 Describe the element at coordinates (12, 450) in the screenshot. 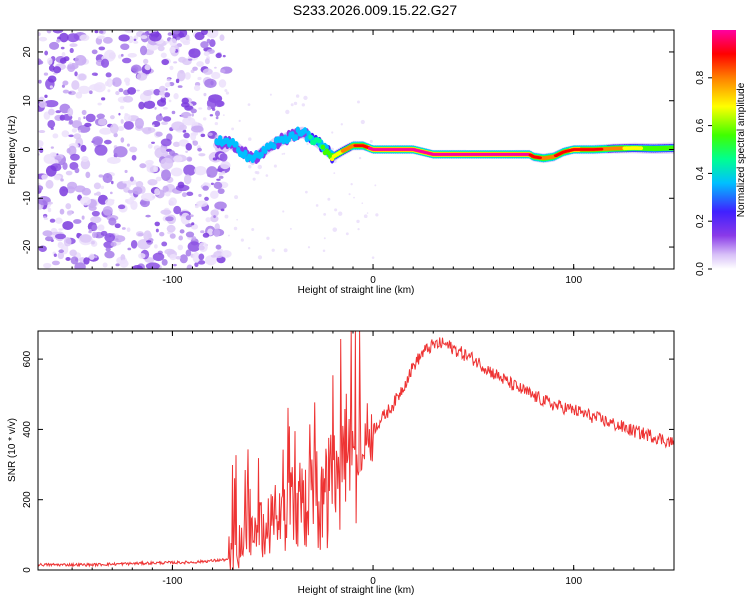

I see `snr-y-label: SNR (10 * v/v)` at that location.